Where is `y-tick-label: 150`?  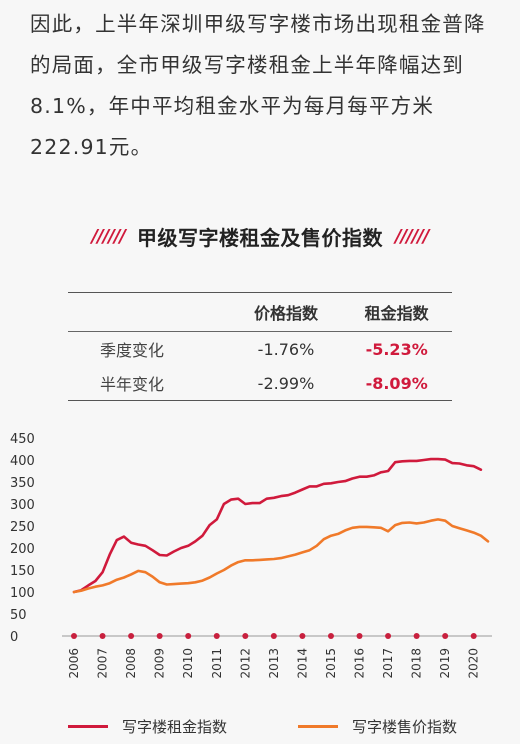
y-tick-label: 150 is located at coordinates (22, 571).